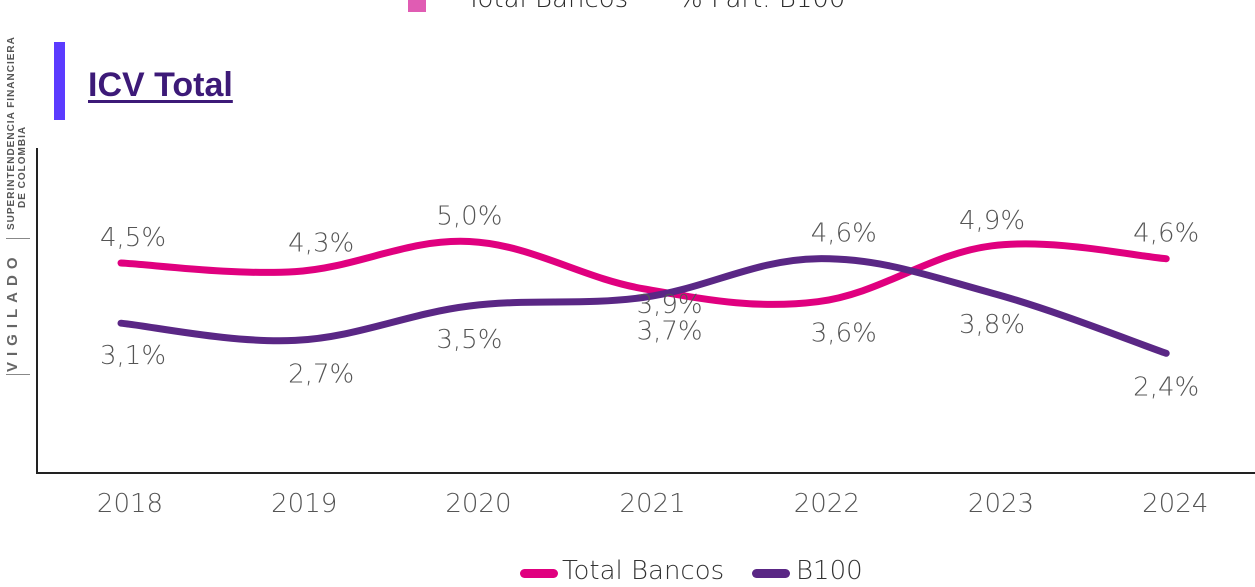  I want to click on top-legend-item-2: % Part. B100, so click(761, 7).